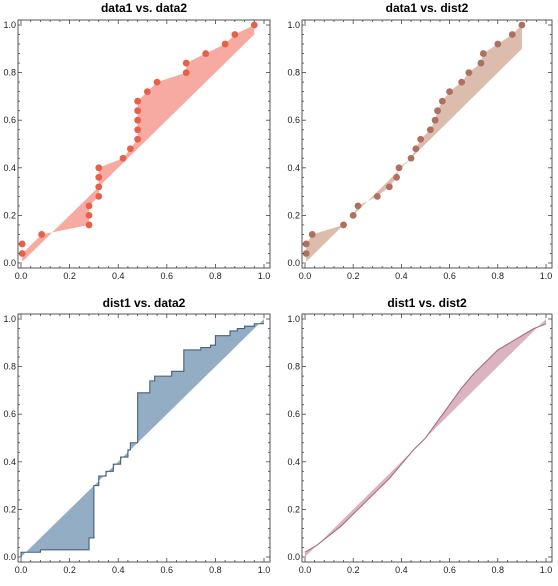 This screenshot has height=586, width=558. I want to click on panel-title: dist1 vs. dist2, so click(427, 303).